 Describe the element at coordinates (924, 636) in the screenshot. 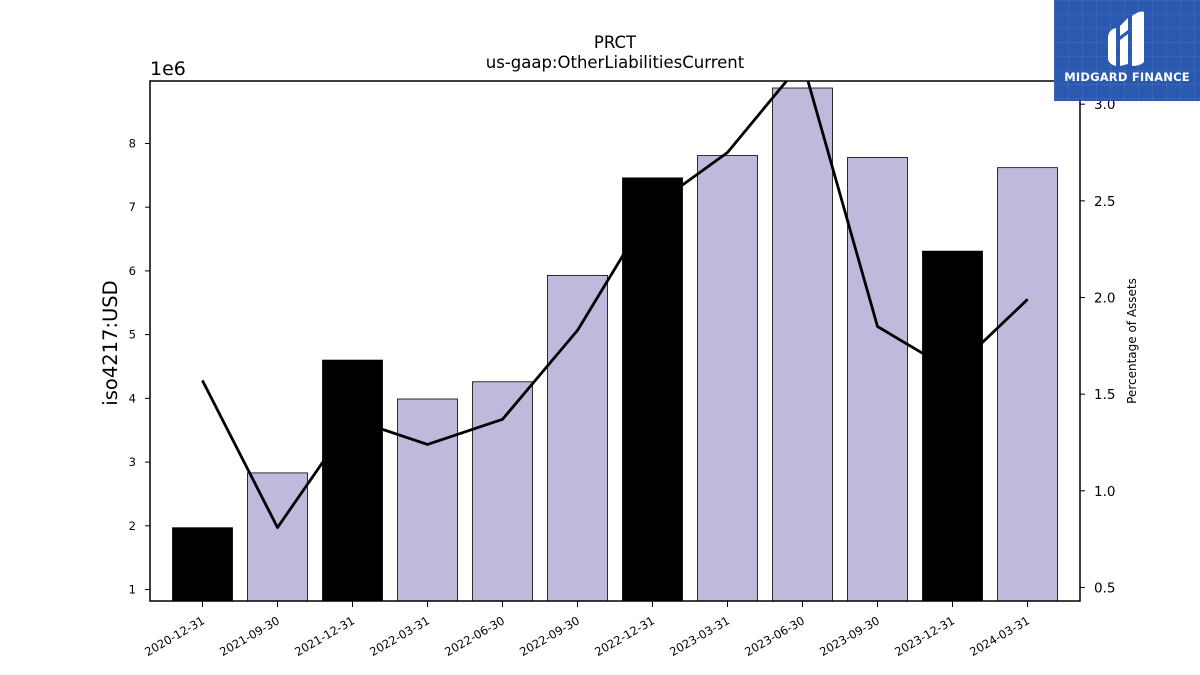

I see `x-tick-label: 2023-12-31` at that location.